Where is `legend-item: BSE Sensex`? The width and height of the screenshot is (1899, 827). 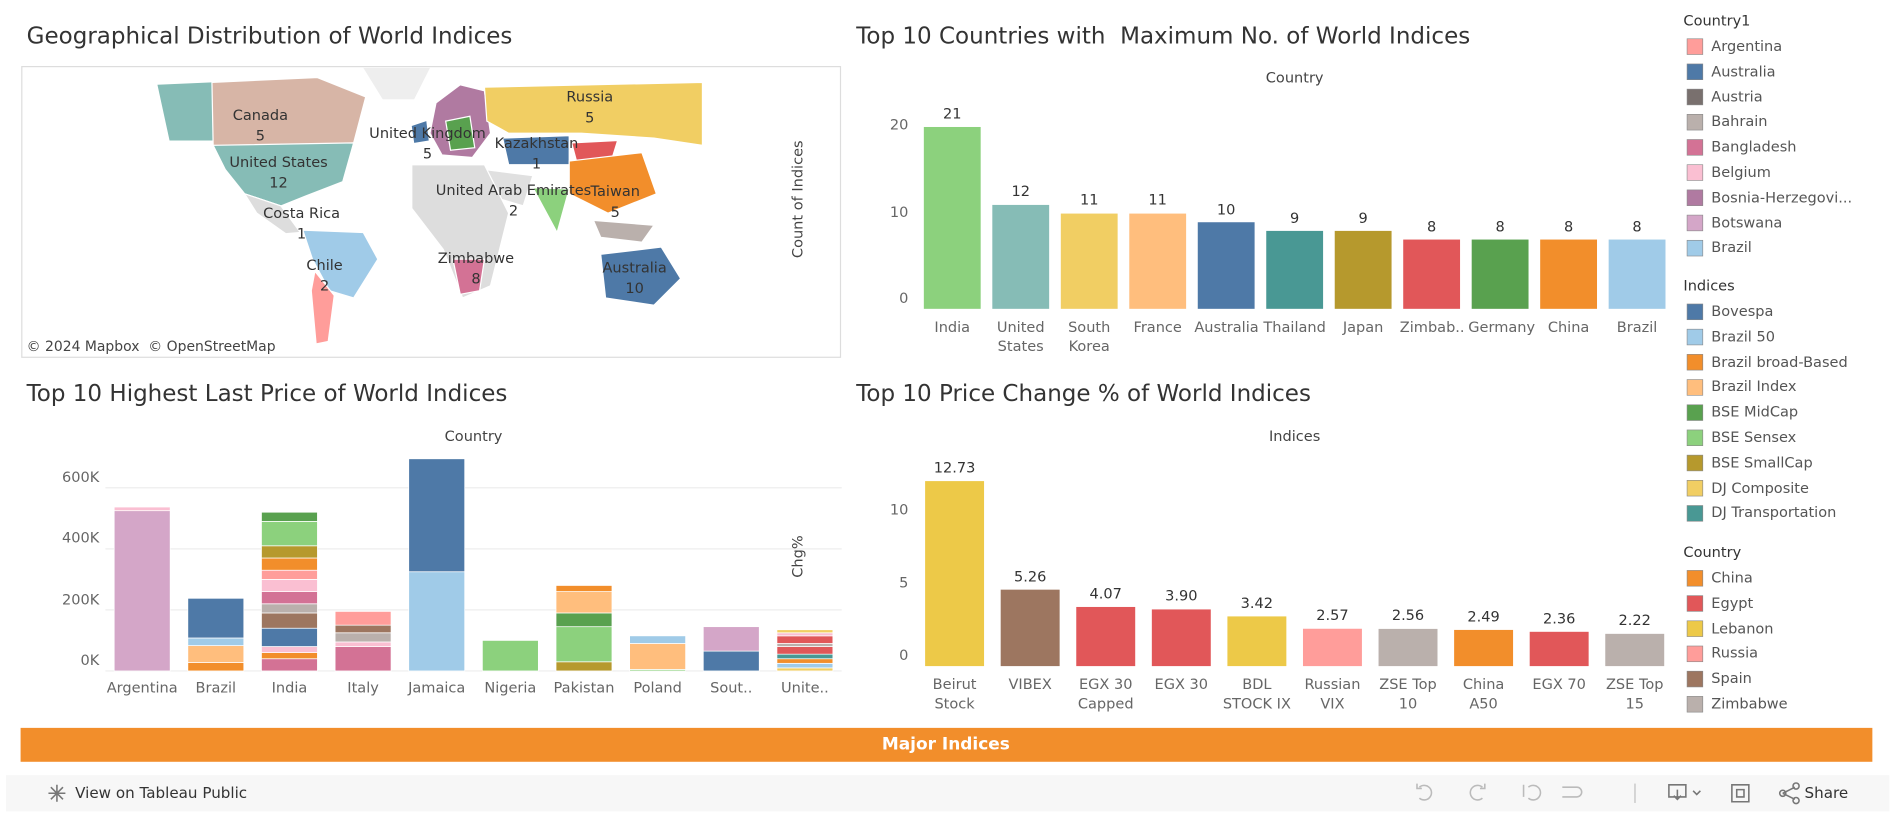 legend-item: BSE Sensex is located at coordinates (1754, 437).